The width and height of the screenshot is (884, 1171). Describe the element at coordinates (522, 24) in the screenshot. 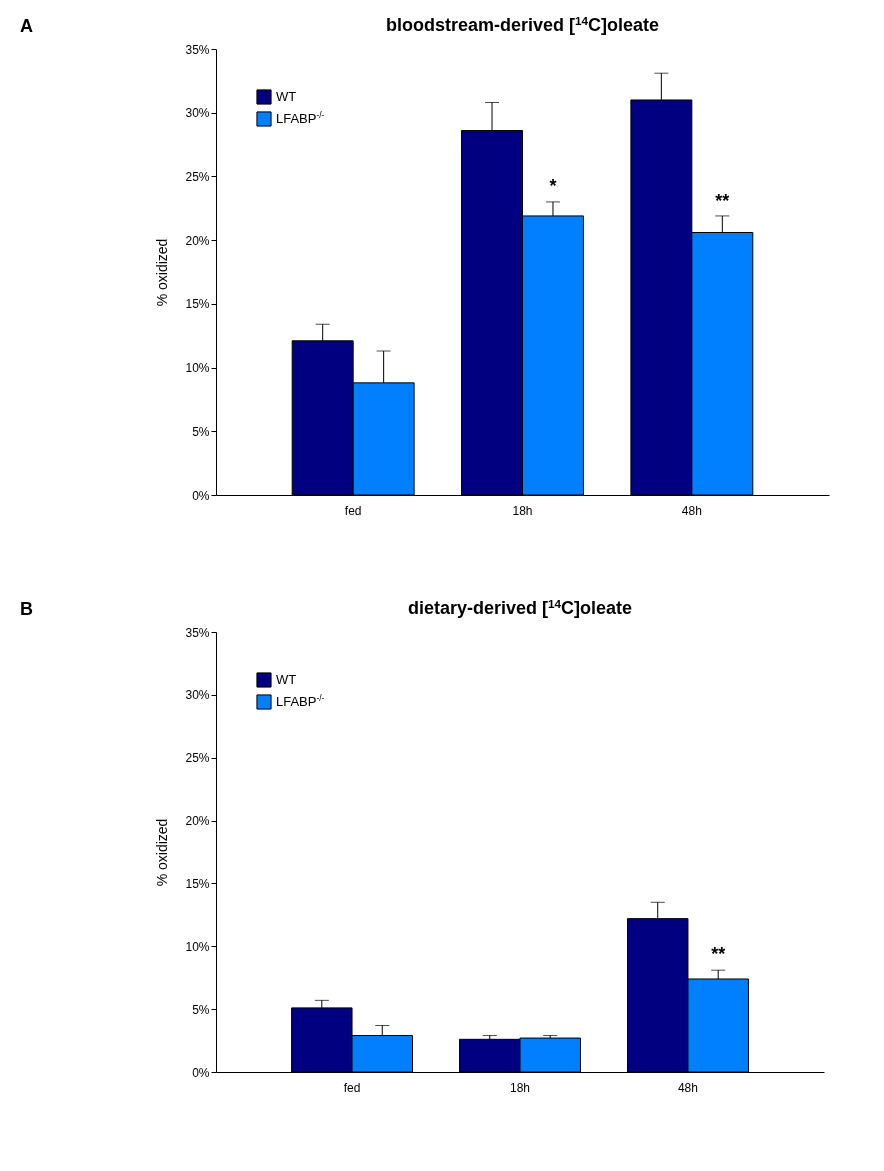

I see `chart-title: bloodstream-derived [$^{14}$C]oleate` at that location.